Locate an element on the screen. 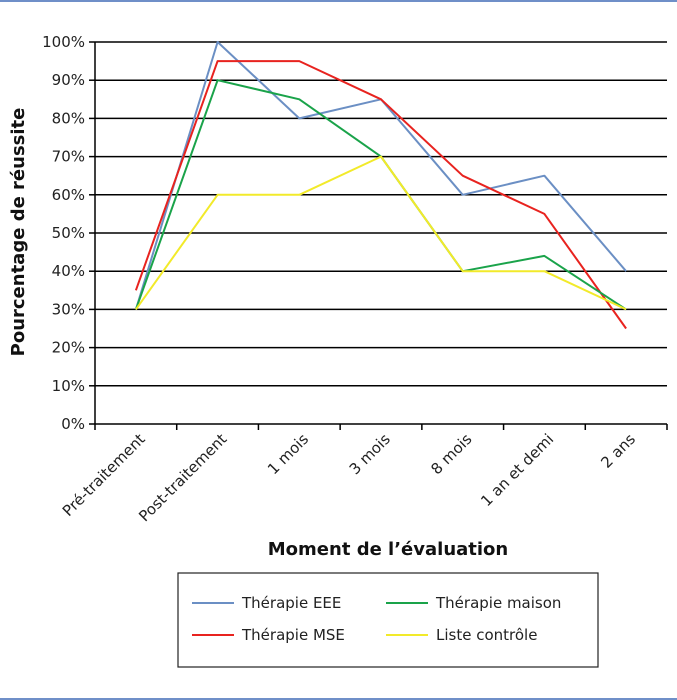 The height and width of the screenshot is (700, 677). x-tick-label: 1 an et demi is located at coordinates (517, 470).